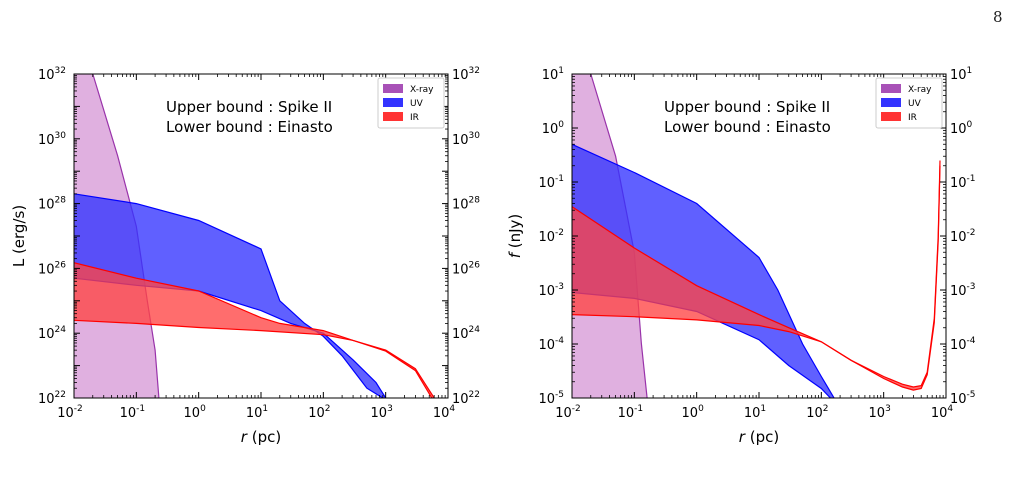 Image resolution: width=1013 pixels, height=493 pixels. Describe the element at coordinates (551, 344) in the screenshot. I see `y-tick-label: 10⁻⁴` at that location.